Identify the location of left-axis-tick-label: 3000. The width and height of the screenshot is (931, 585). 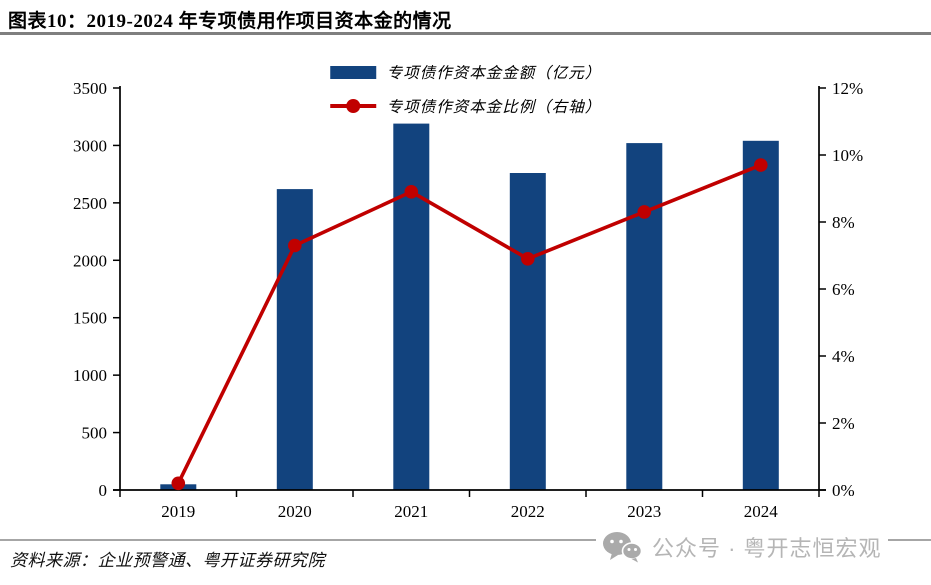
(90, 145).